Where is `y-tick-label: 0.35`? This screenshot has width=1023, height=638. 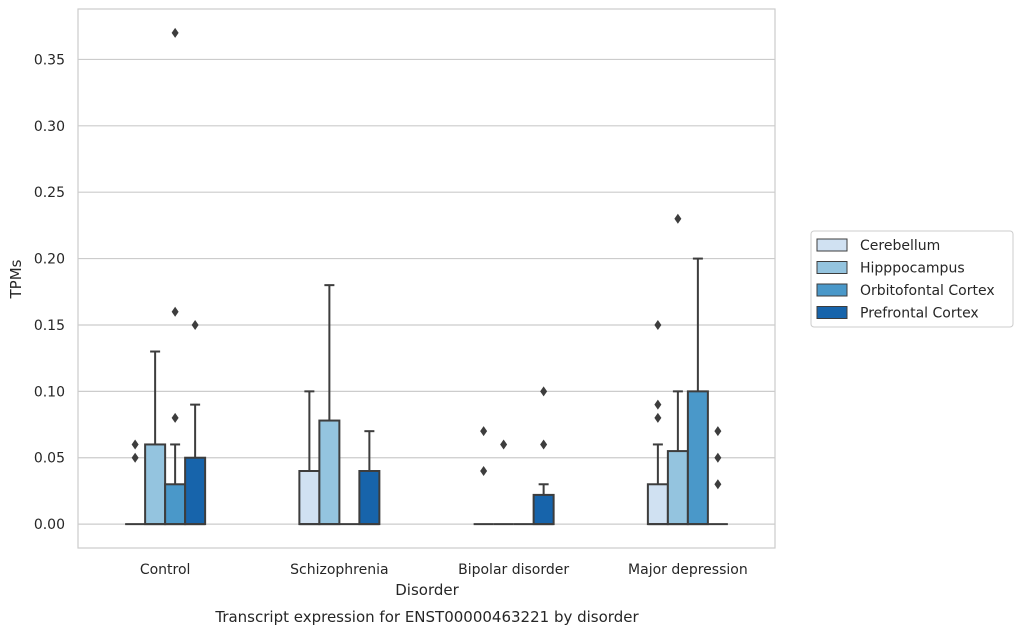 y-tick-label: 0.35 is located at coordinates (49, 60).